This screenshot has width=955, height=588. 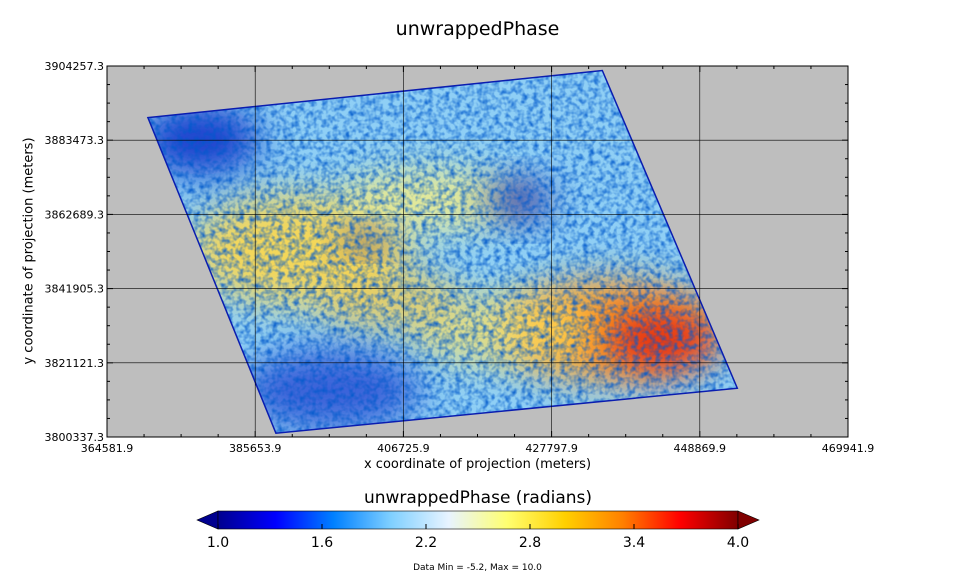 I want to click on colorbar-ticks: 1.0 1.6 2.2 2.8 3.4 4.0, so click(x=478, y=537).